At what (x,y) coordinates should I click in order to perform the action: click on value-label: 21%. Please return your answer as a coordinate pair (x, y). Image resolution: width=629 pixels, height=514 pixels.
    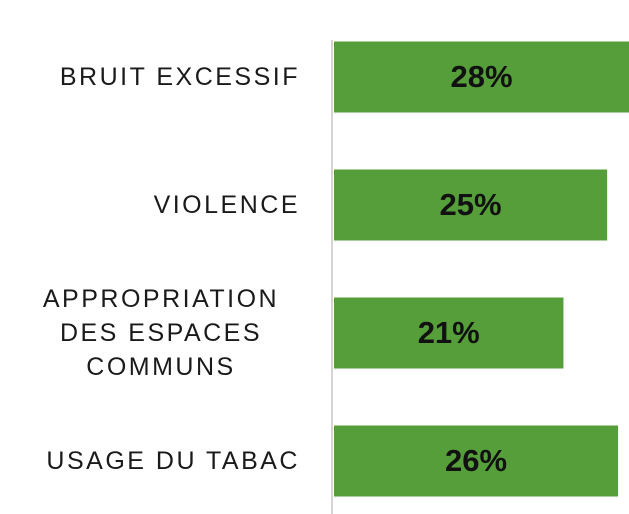
    Looking at the image, I should click on (449, 332).